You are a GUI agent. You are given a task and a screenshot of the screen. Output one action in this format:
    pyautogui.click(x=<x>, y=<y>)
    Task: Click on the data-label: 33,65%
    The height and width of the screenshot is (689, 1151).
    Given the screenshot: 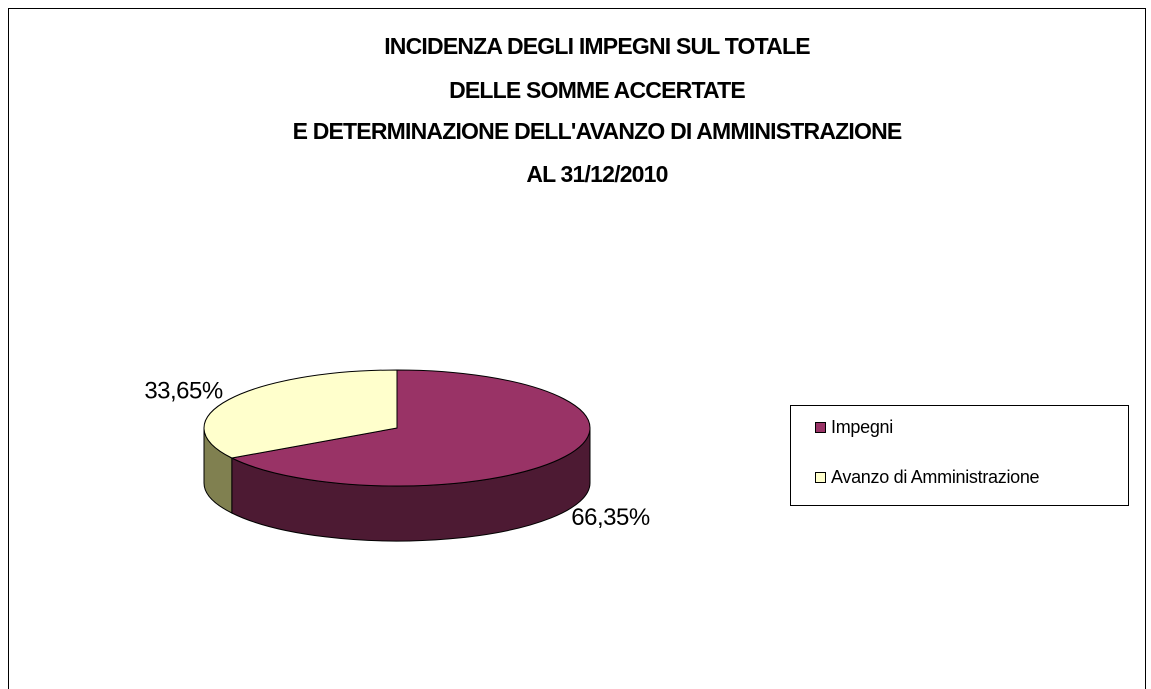 What is the action you would take?
    pyautogui.click(x=183, y=391)
    